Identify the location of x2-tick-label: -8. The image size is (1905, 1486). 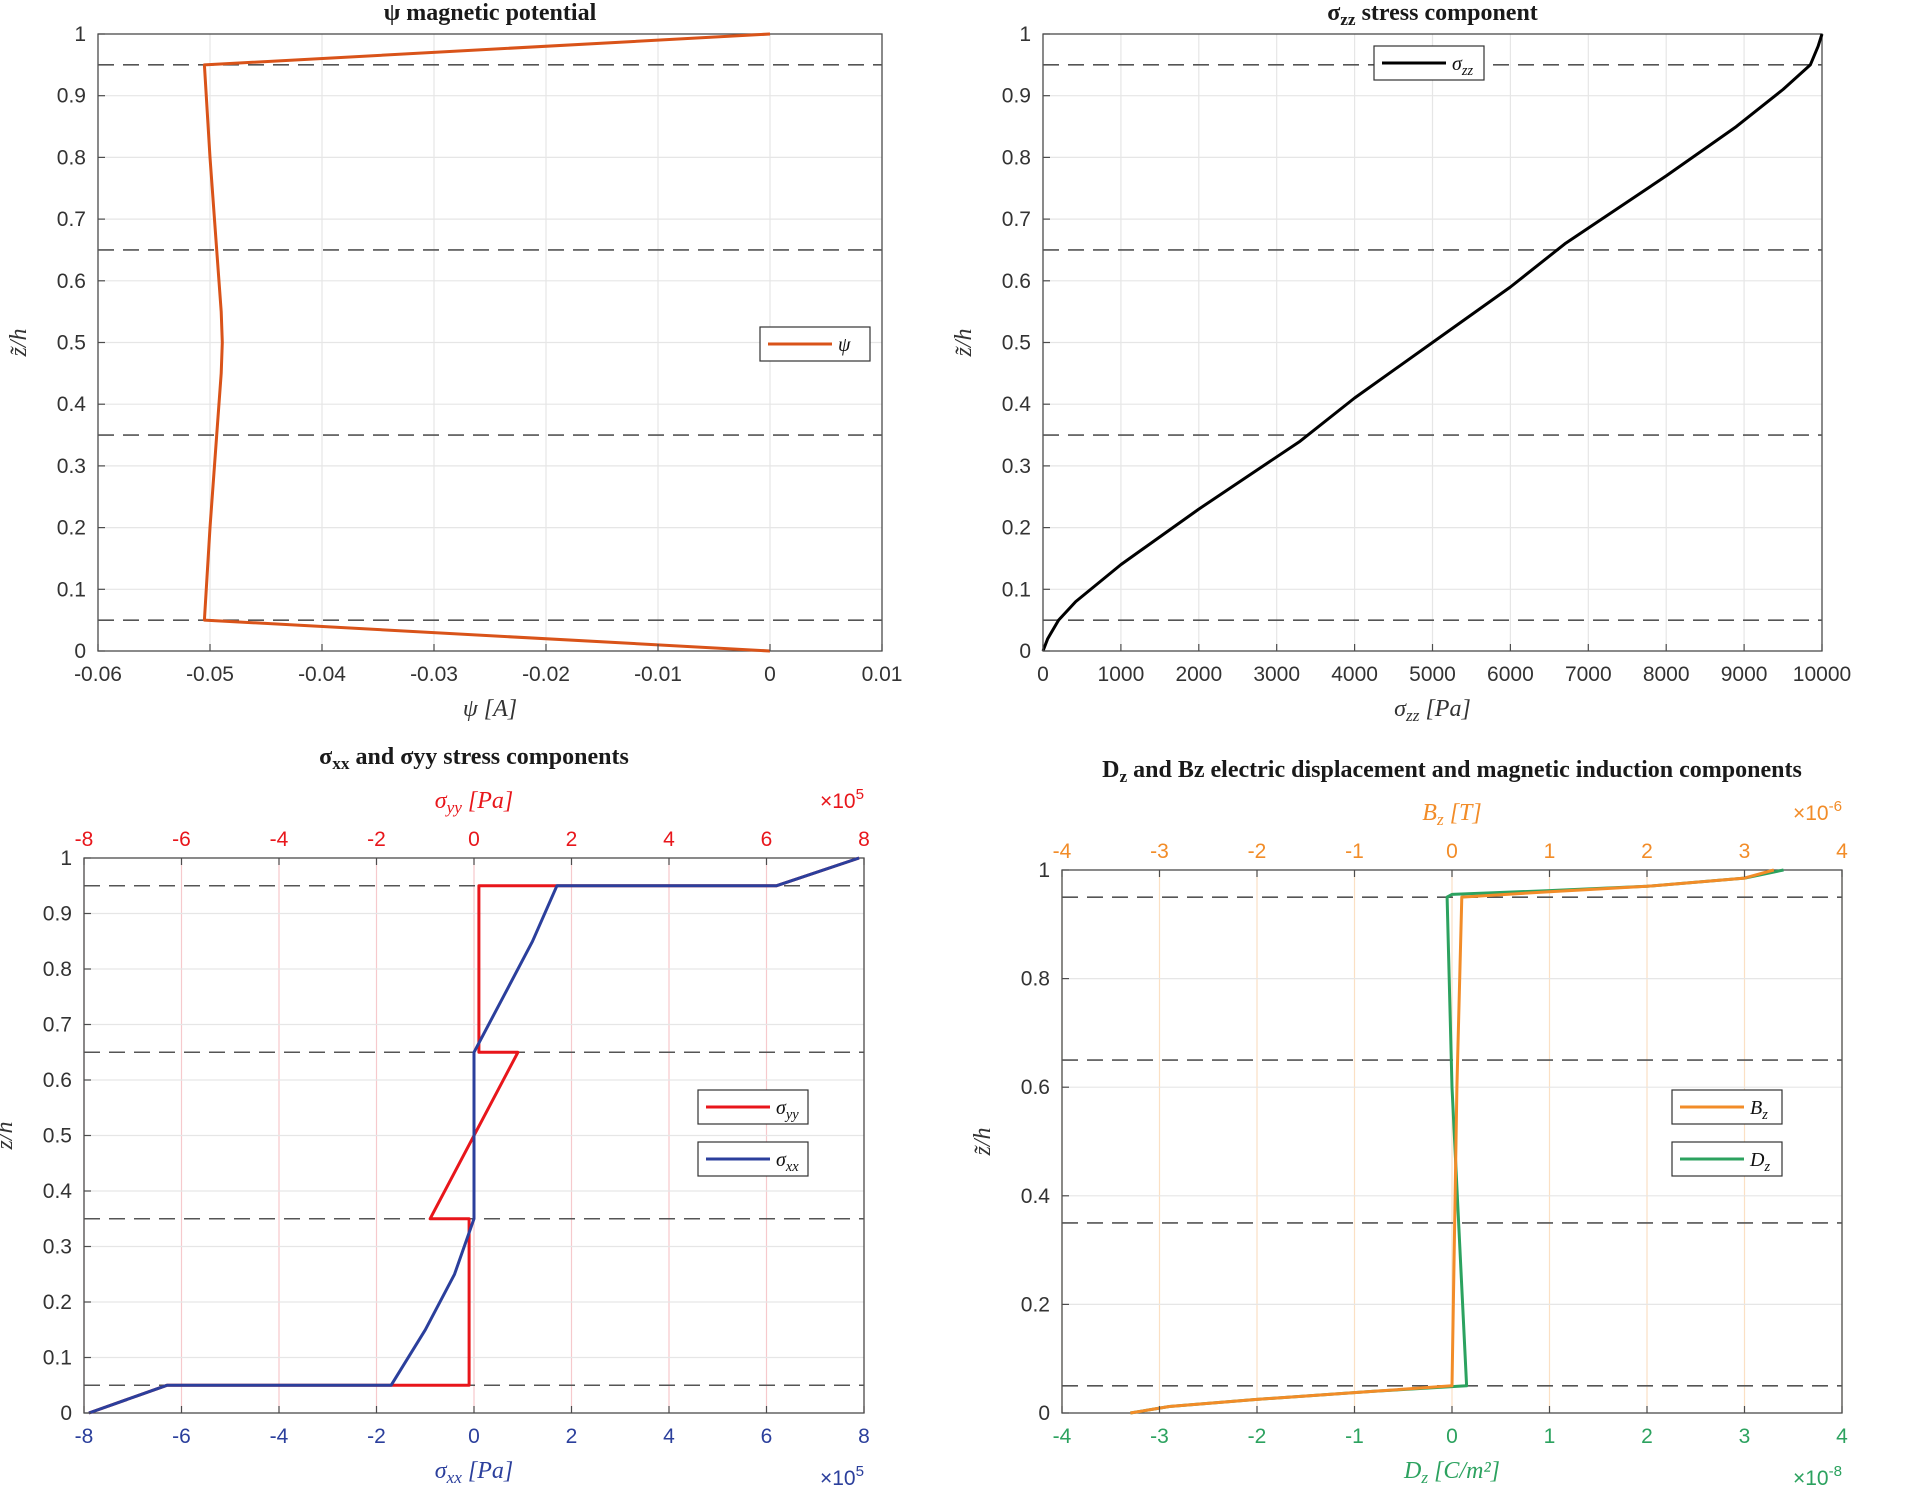
(84, 839).